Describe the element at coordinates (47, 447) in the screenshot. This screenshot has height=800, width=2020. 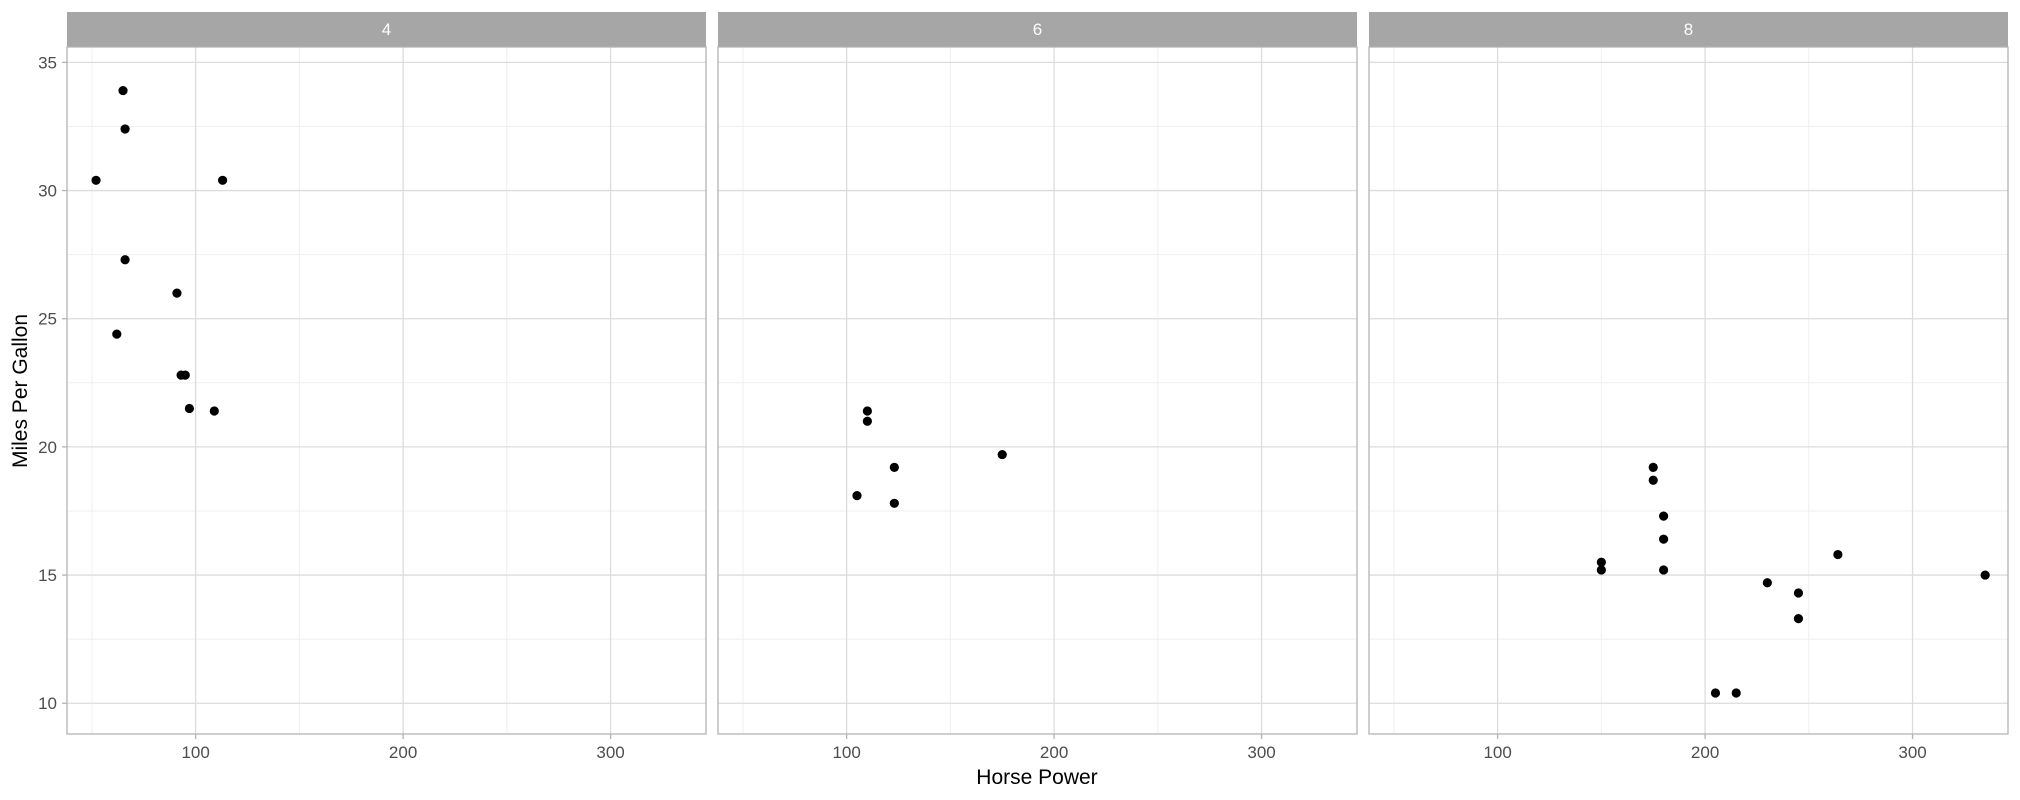
I see `y-tick-label: 20` at that location.